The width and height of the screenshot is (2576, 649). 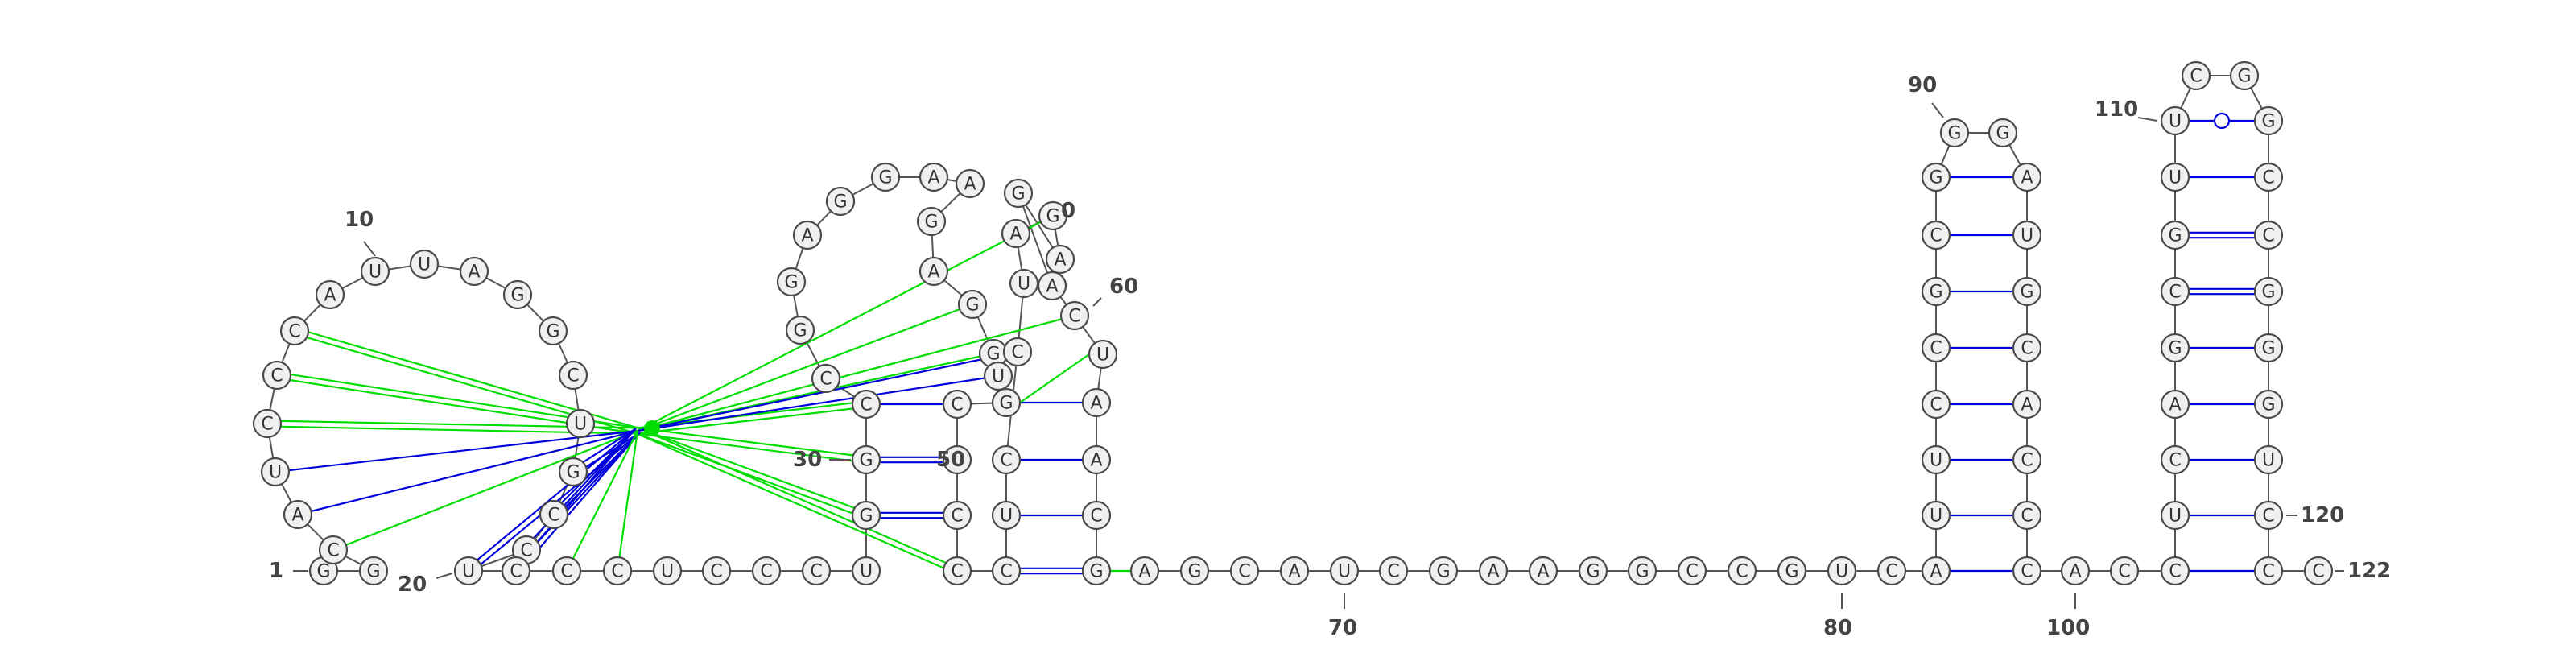 I want to click on index-label: 60, so click(x=1123, y=287).